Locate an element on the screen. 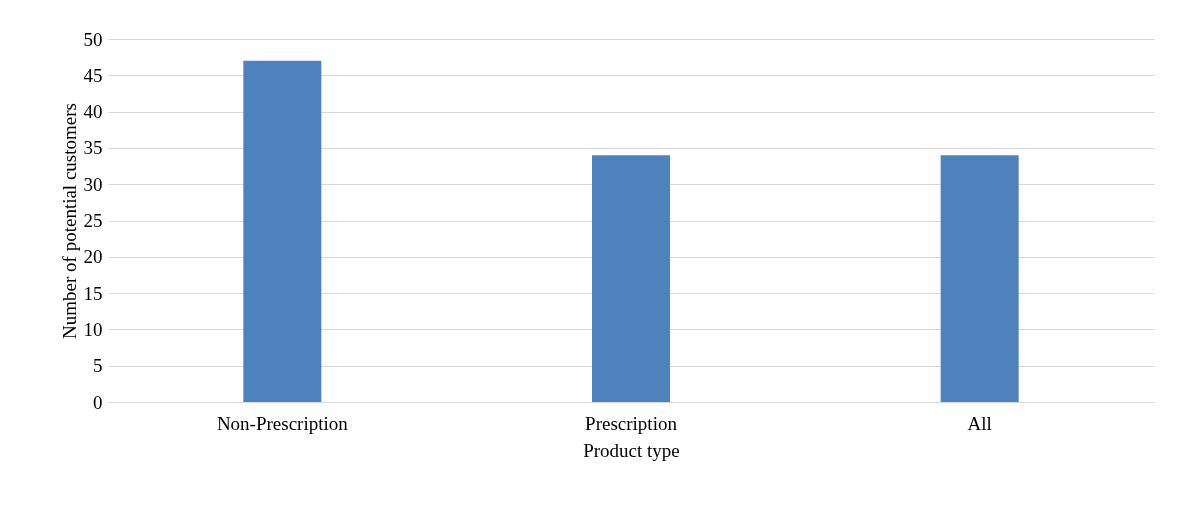 The image size is (1187, 516). y-tick-label: 0 is located at coordinates (98, 402).